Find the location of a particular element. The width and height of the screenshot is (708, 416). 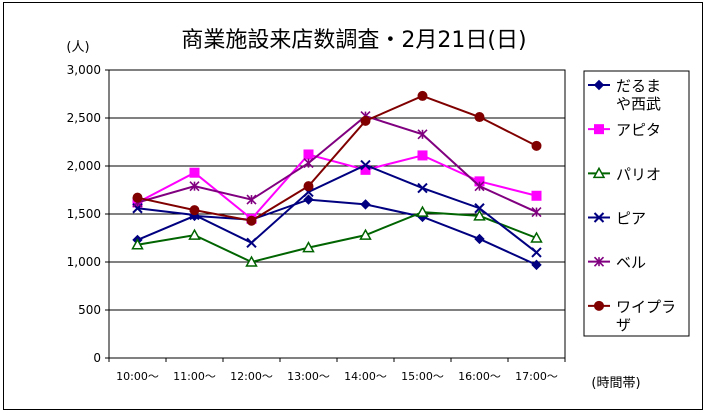

series-asterisk is located at coordinates (337, 164).